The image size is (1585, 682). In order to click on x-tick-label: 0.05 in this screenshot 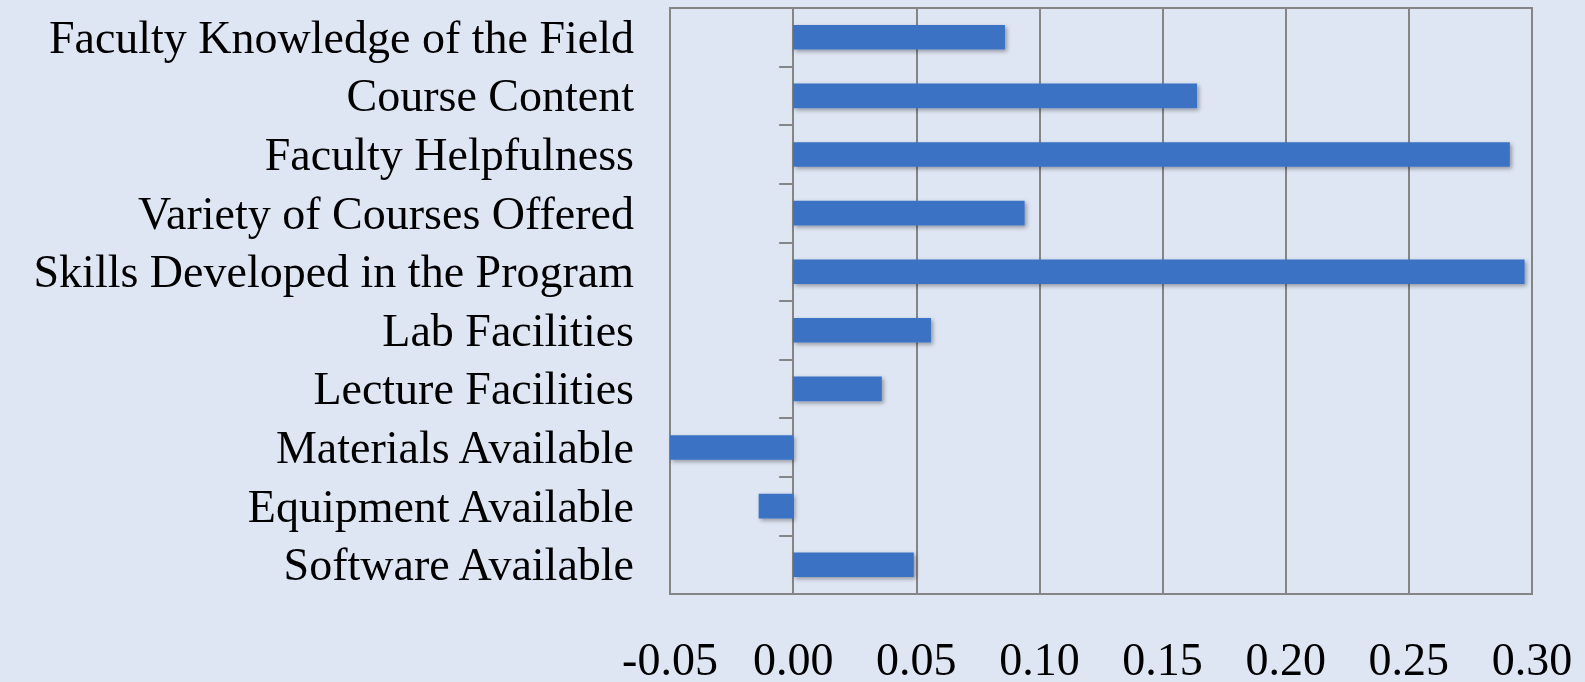, I will do `click(916, 657)`.